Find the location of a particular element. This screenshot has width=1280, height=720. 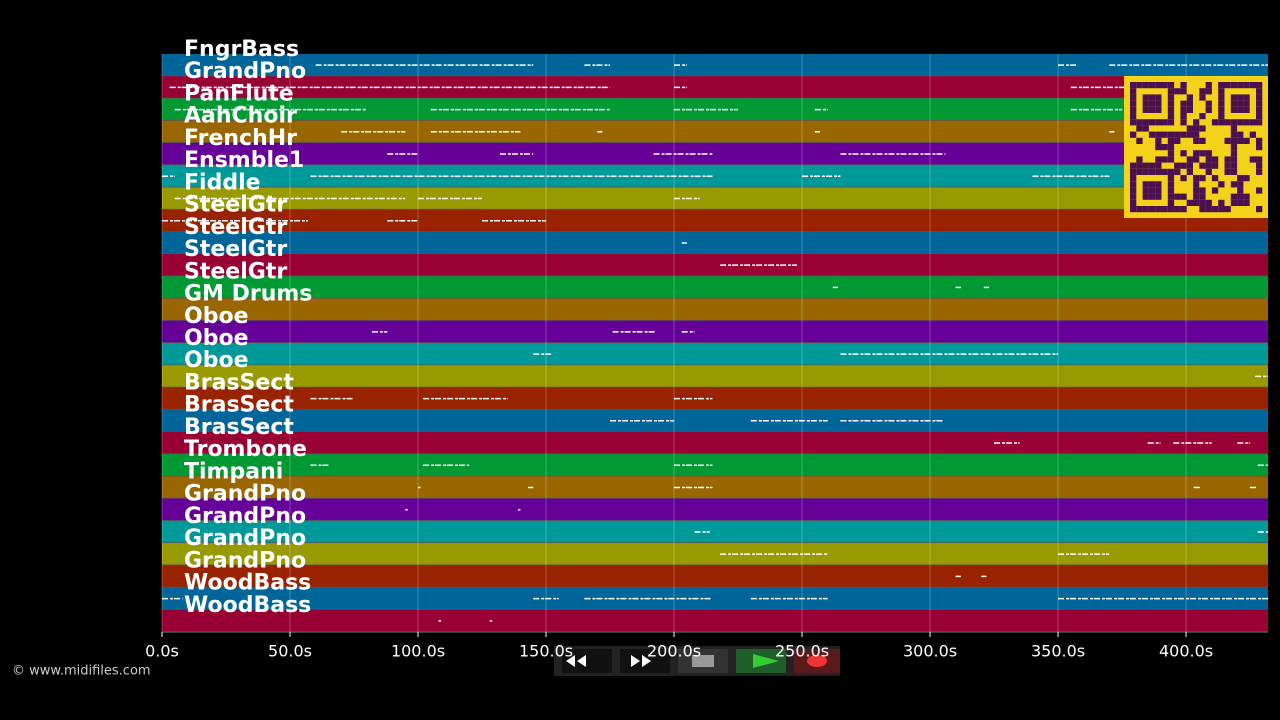

track-name: PanFlute is located at coordinates (239, 93).